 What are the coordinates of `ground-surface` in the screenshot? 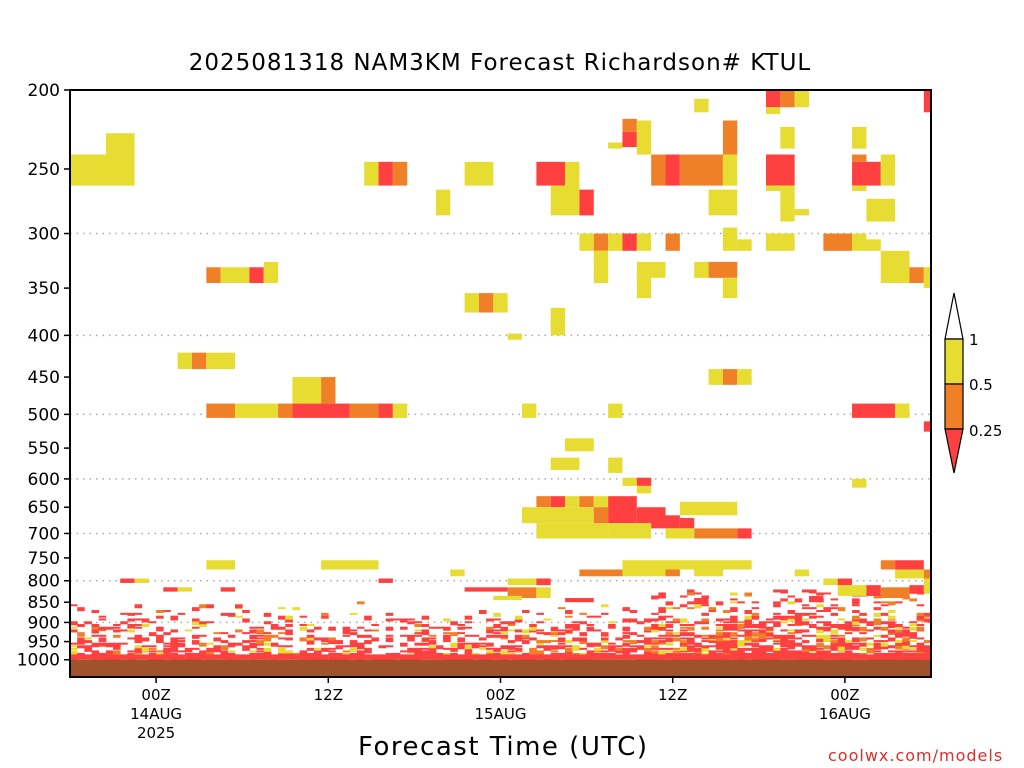 It's located at (500, 668).